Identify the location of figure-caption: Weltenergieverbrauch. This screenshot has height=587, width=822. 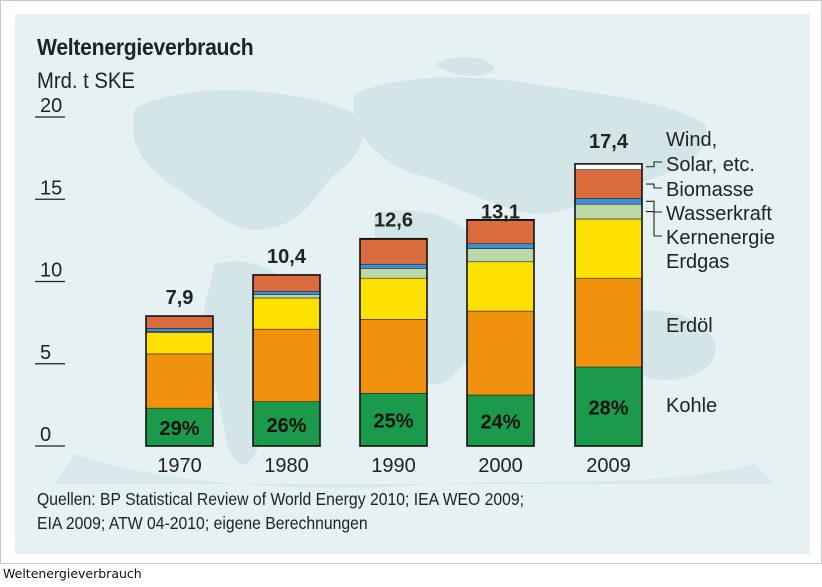
(72, 573).